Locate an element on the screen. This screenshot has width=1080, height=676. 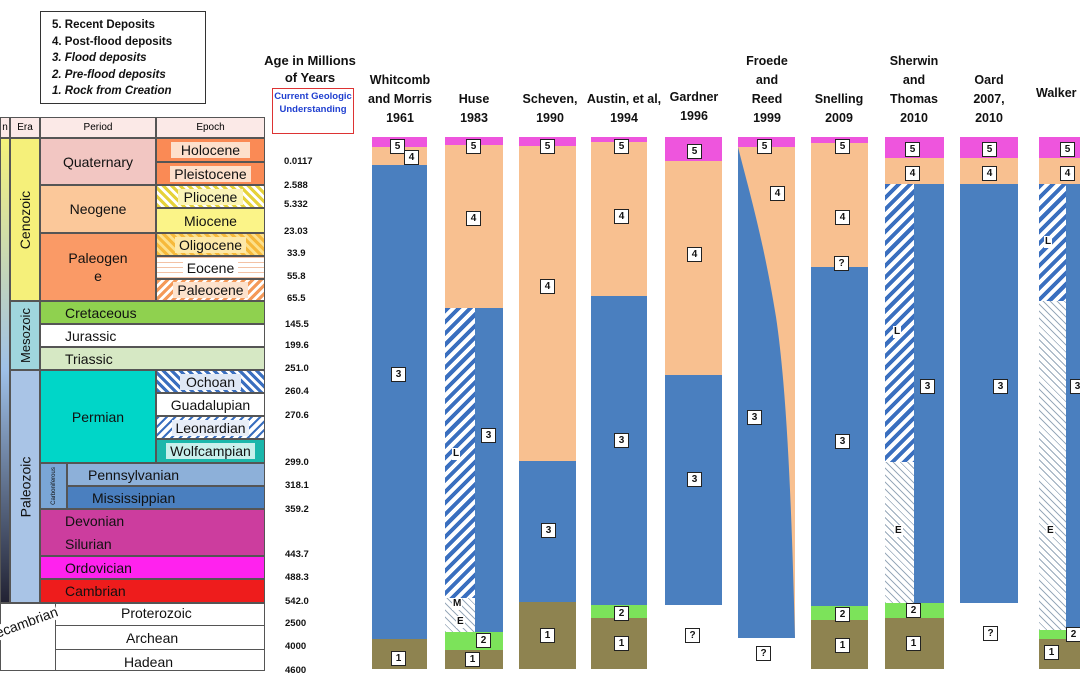
period-neogene: Neogene is located at coordinates (98, 209).